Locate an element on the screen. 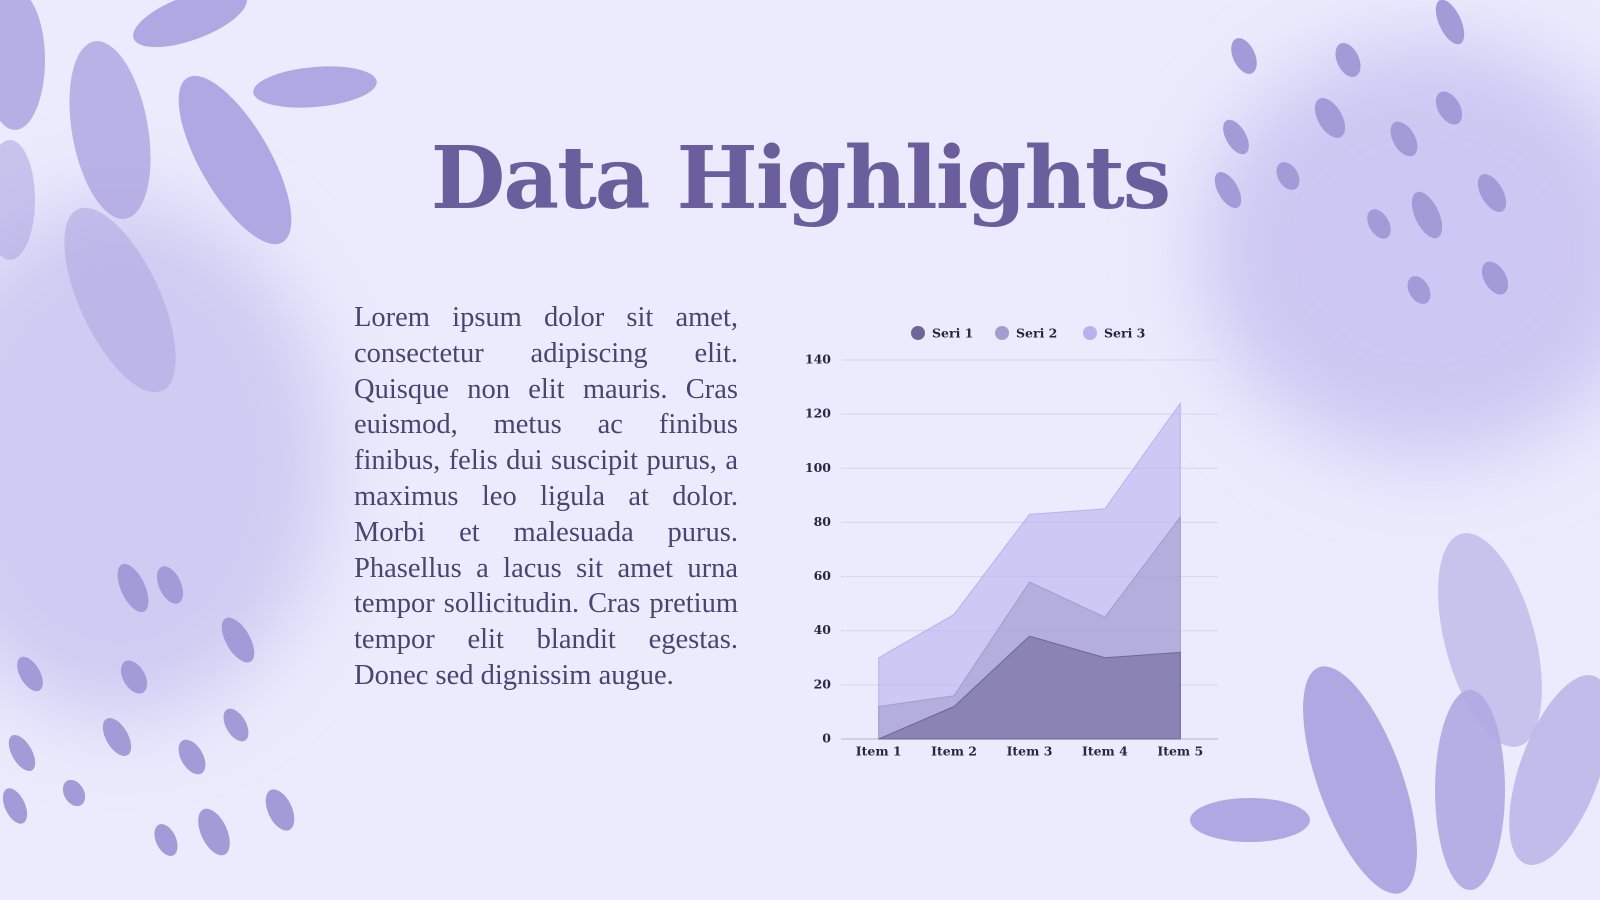  x-tick-label: Item 3 is located at coordinates (1030, 751).